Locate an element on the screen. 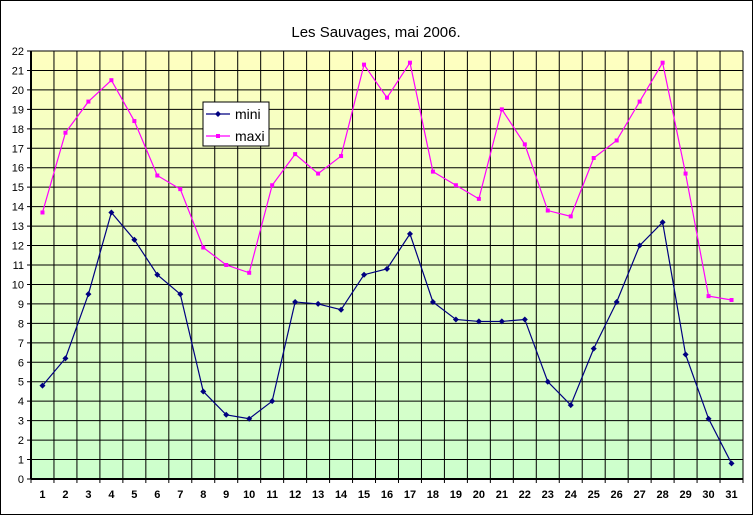  y-tick-label: 15 is located at coordinates (18, 188).